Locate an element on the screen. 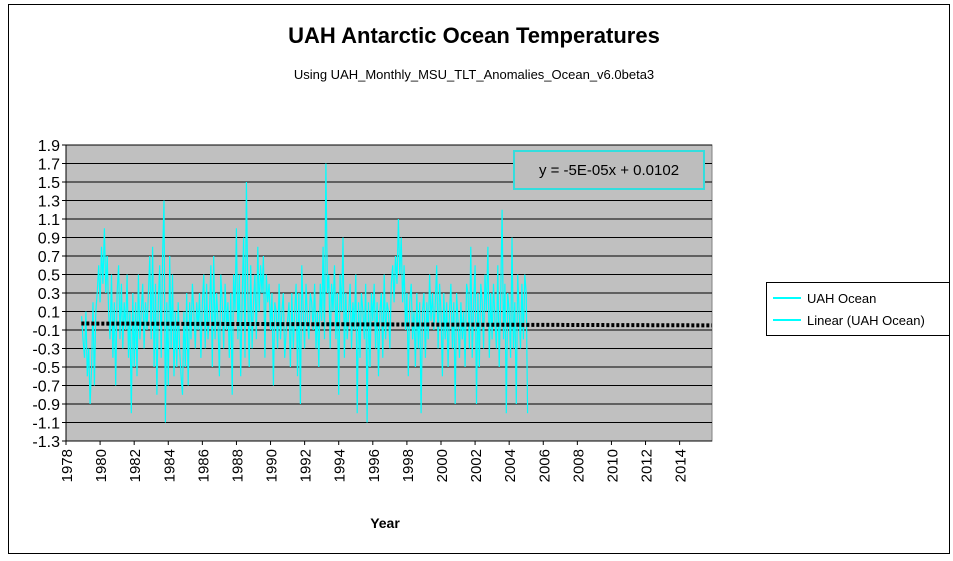 The height and width of the screenshot is (561, 953). x-tick-label: 1998 is located at coordinates (408, 465).